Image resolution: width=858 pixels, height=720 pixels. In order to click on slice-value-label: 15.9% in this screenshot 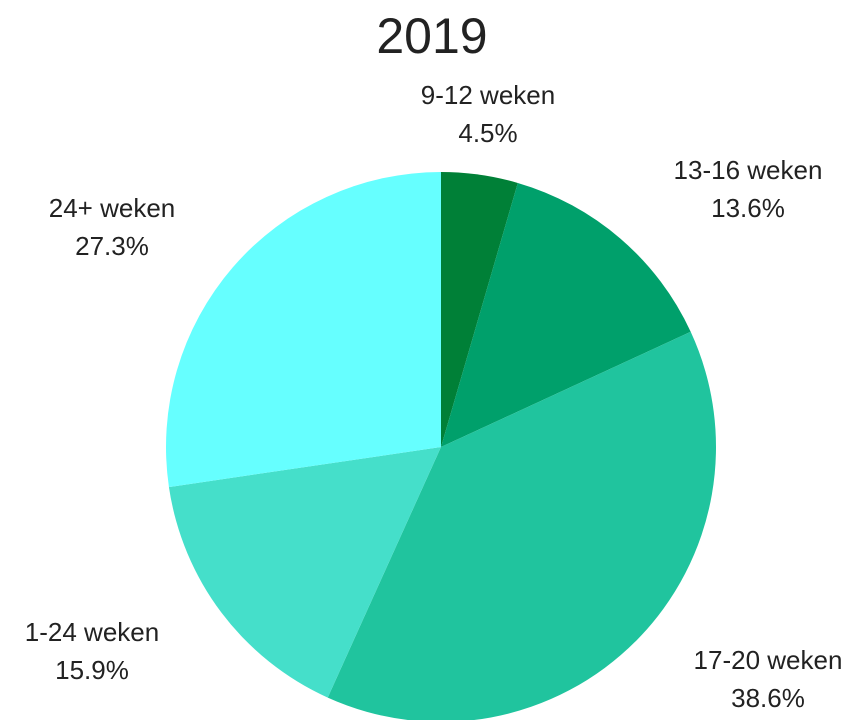, I will do `click(92, 670)`.